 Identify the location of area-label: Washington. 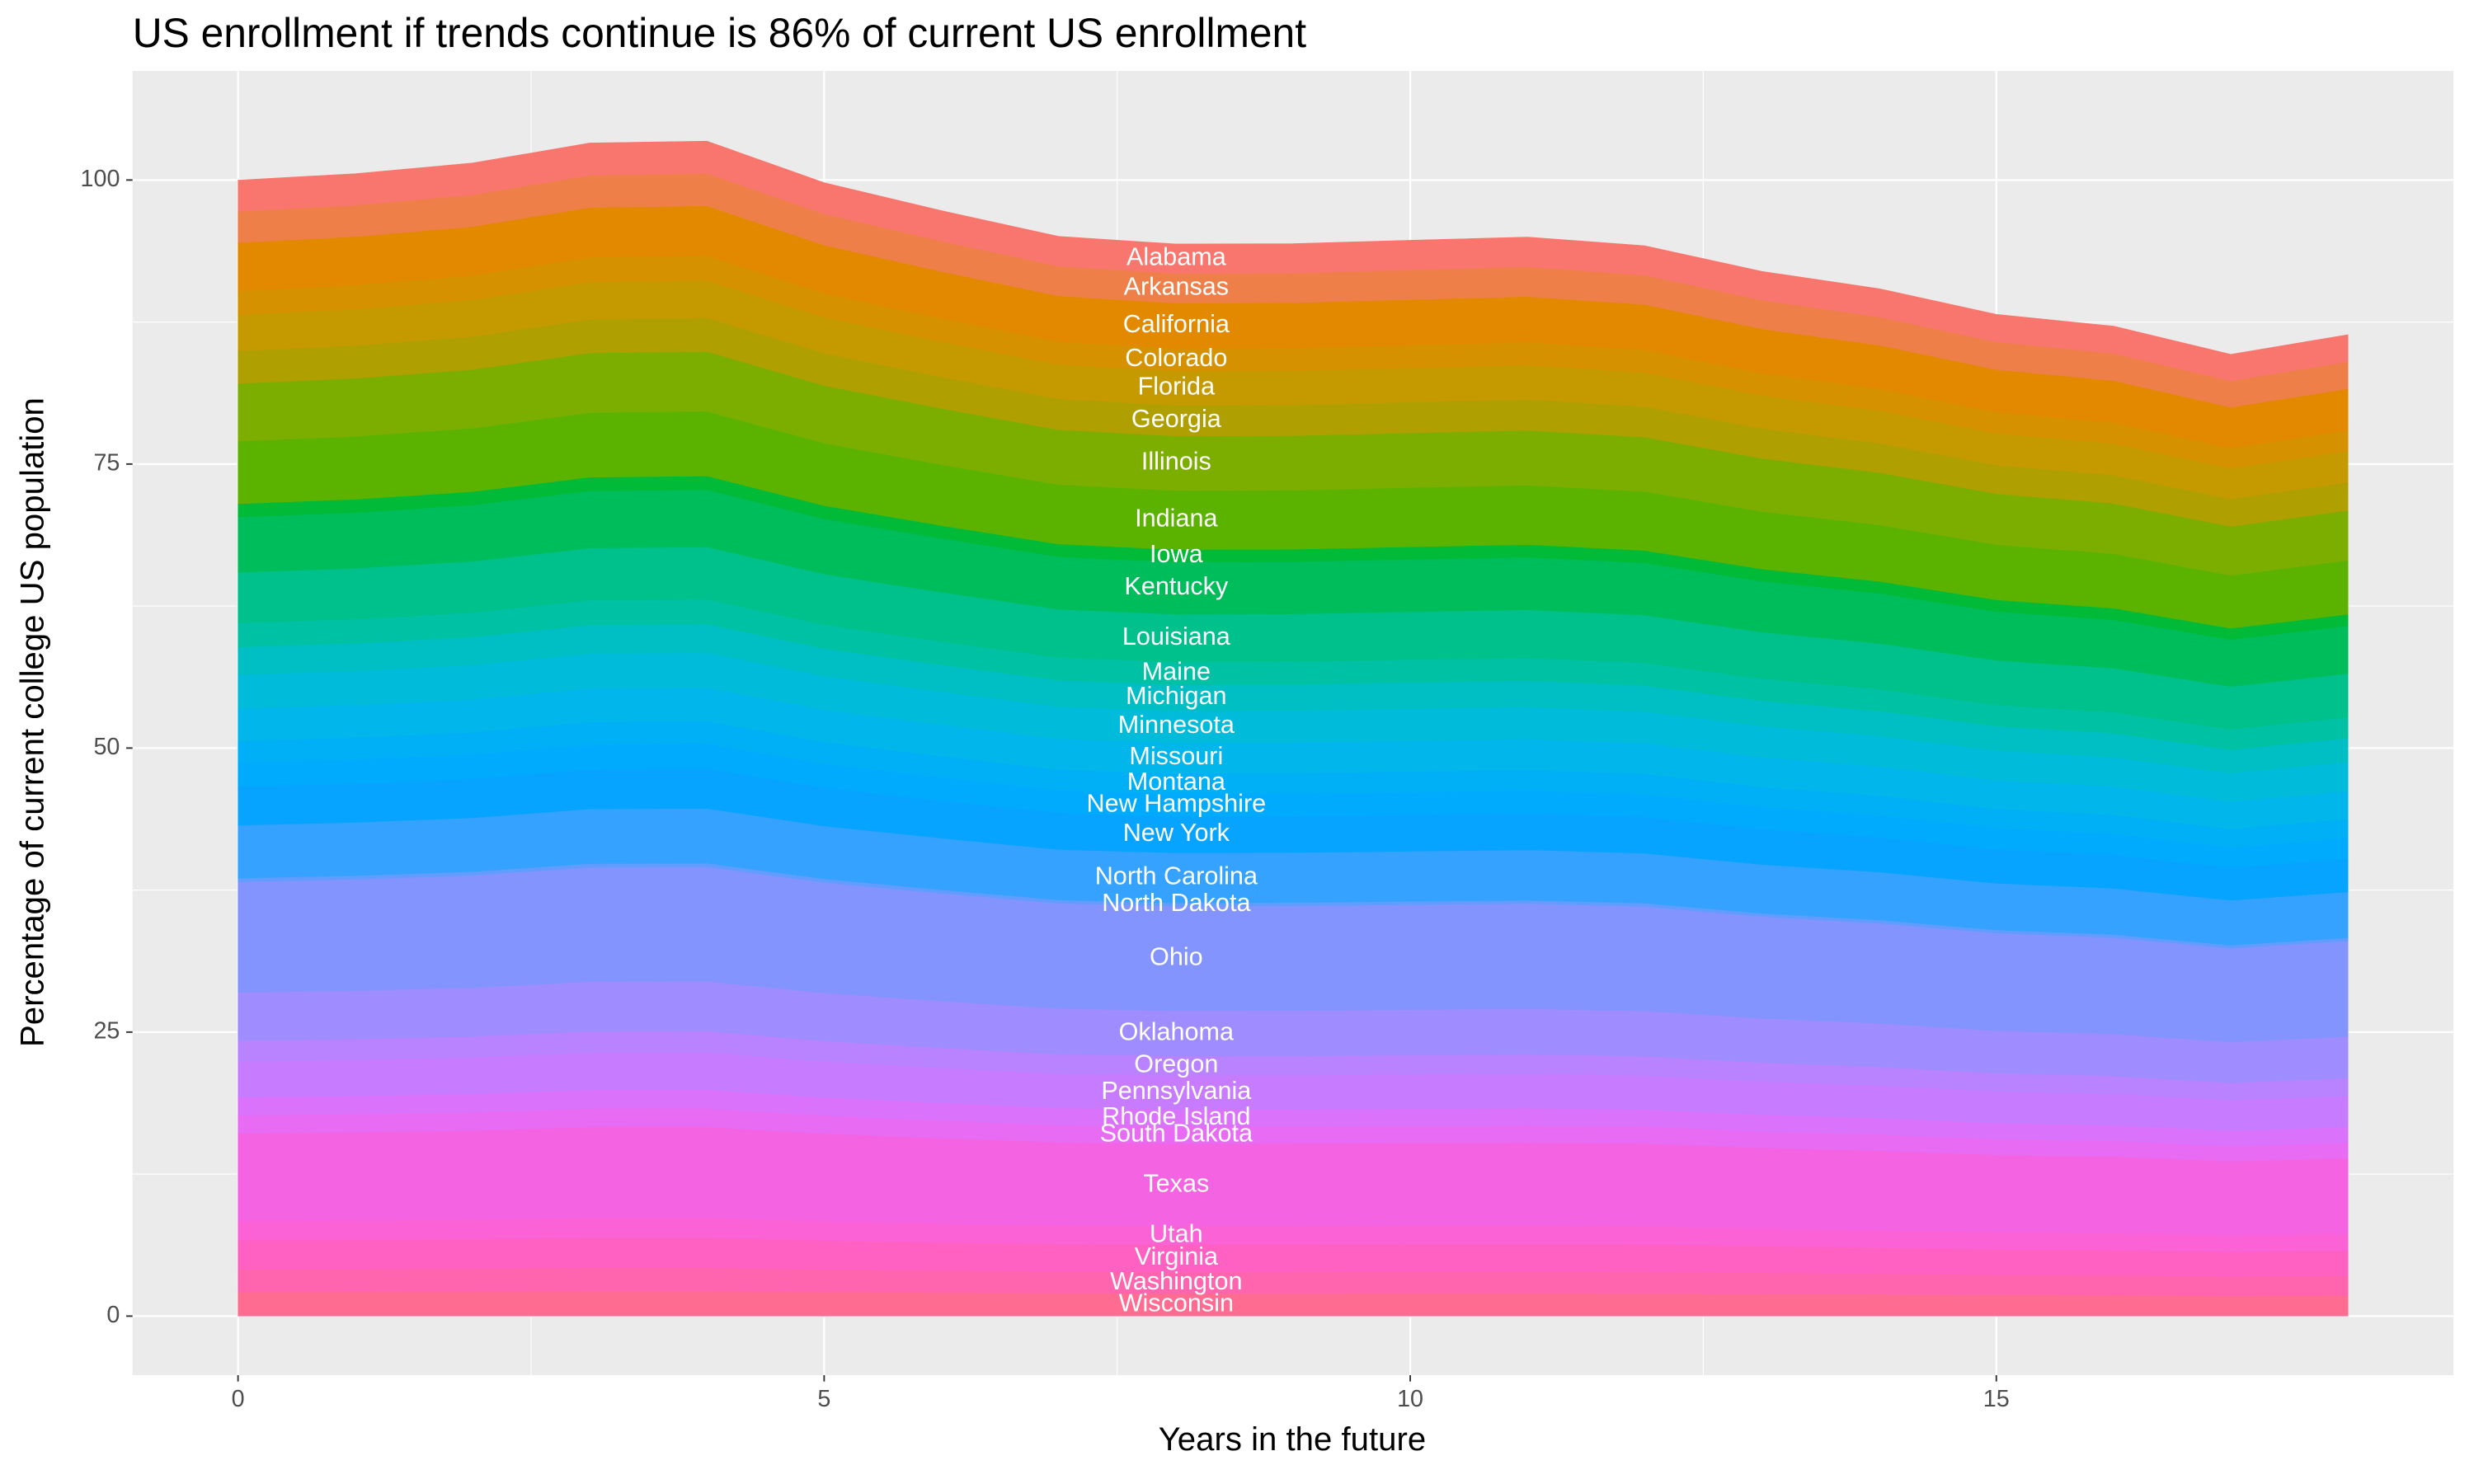
(1176, 1281).